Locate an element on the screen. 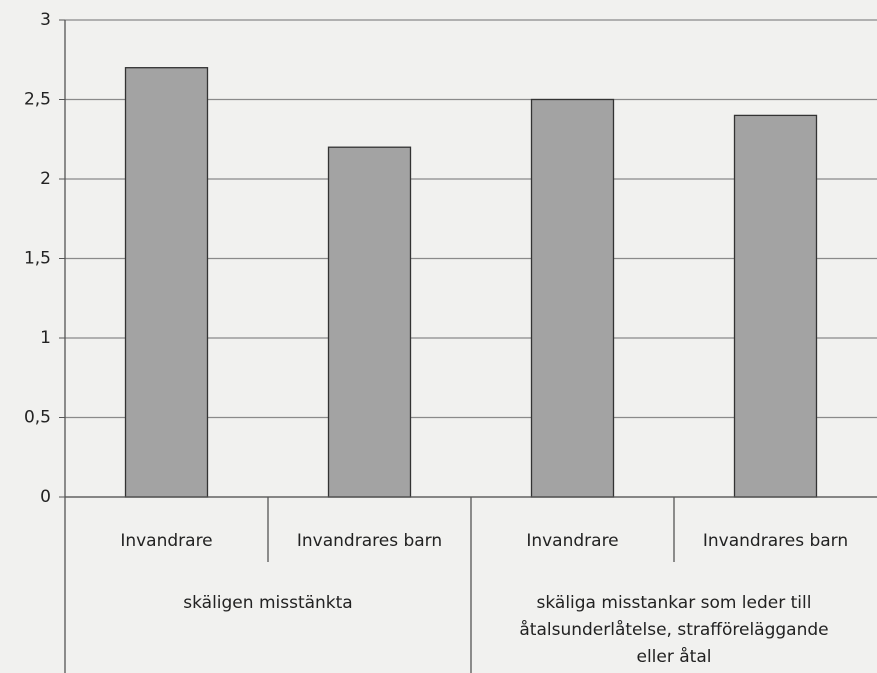  y-tick-label: 1 is located at coordinates (45, 338).